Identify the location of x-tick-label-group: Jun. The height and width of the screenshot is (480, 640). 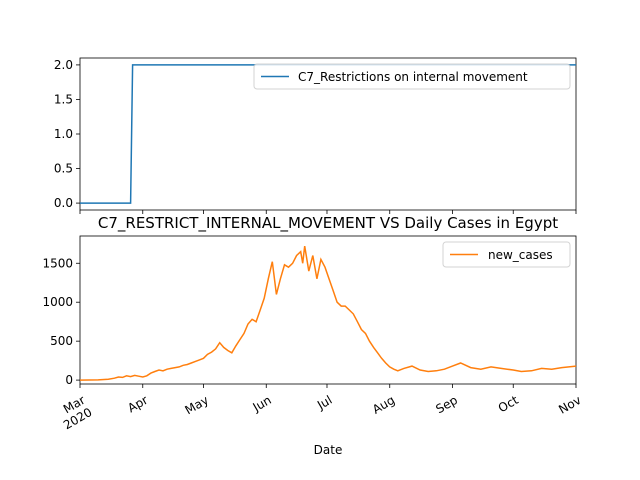
(262, 404).